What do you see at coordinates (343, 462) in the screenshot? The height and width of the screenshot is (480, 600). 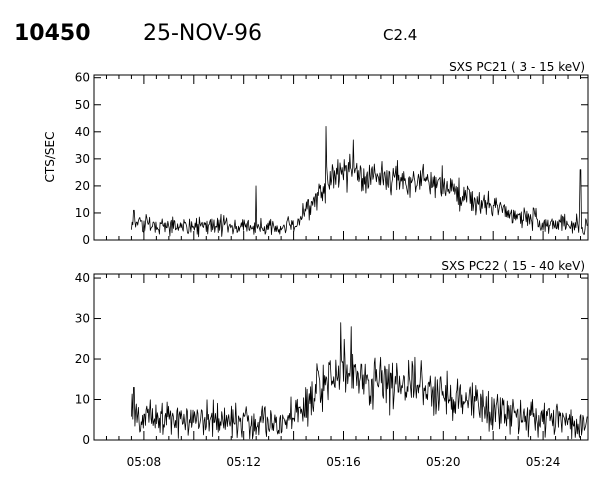 I see `x-tick-label: 05:16` at bounding box center [343, 462].